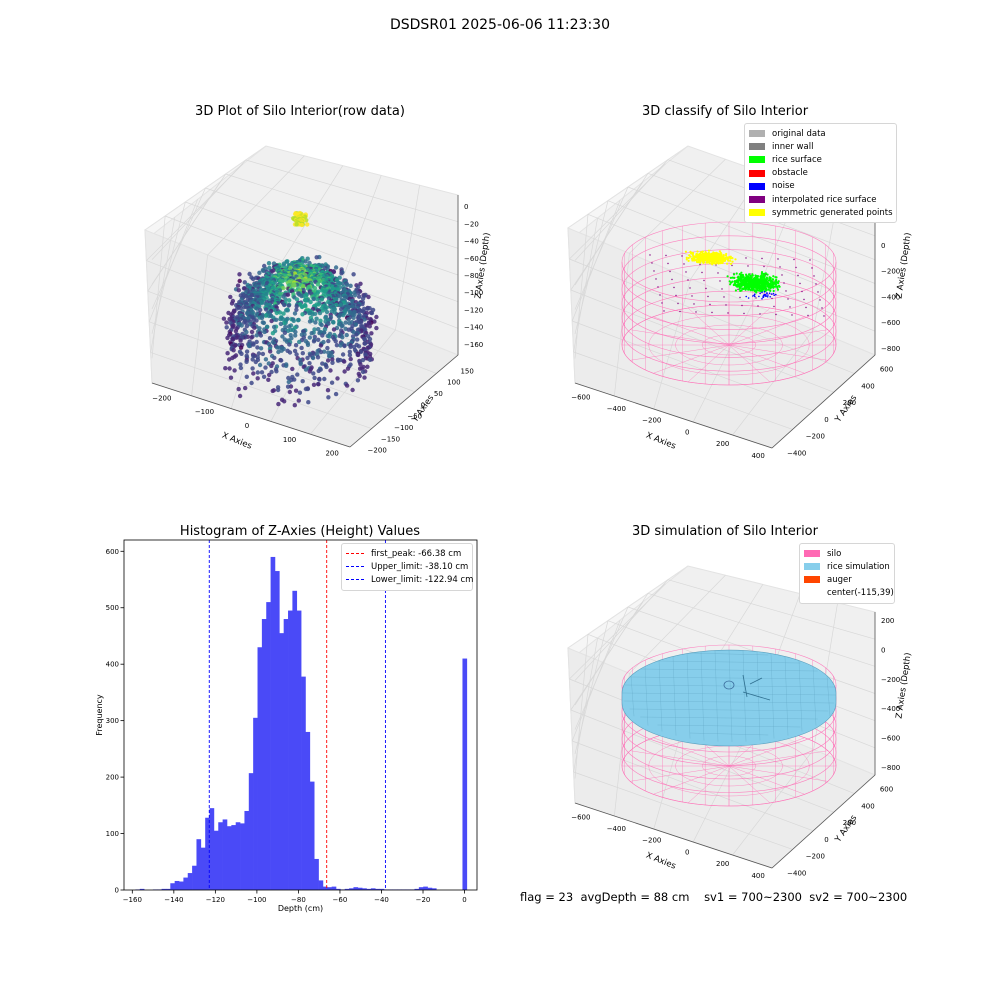 This screenshot has width=1000, height=1000. What do you see at coordinates (890, 272) in the screenshot?
I see `plot2-z-tick-label: −200` at bounding box center [890, 272].